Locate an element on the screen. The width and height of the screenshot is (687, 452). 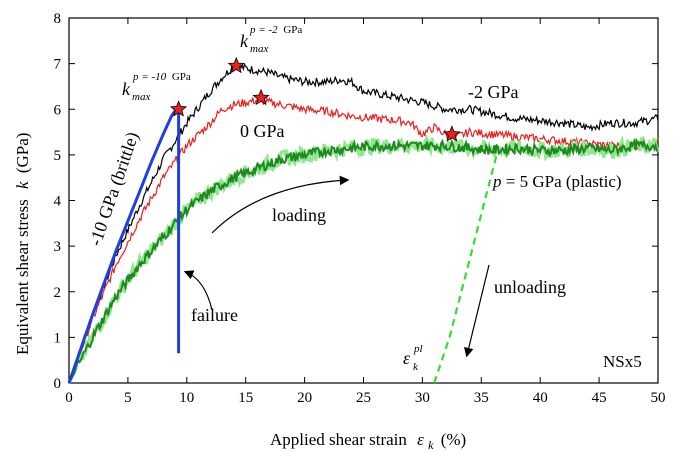
label-failure: failure is located at coordinates (214, 315).